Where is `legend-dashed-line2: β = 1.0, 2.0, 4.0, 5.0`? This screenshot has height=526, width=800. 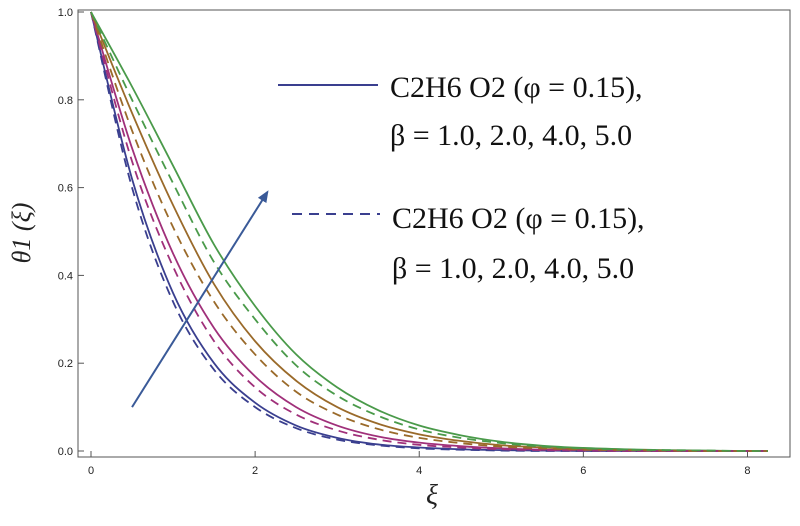
legend-dashed-line2: β = 1.0, 2.0, 4.0, 5.0 is located at coordinates (513, 268).